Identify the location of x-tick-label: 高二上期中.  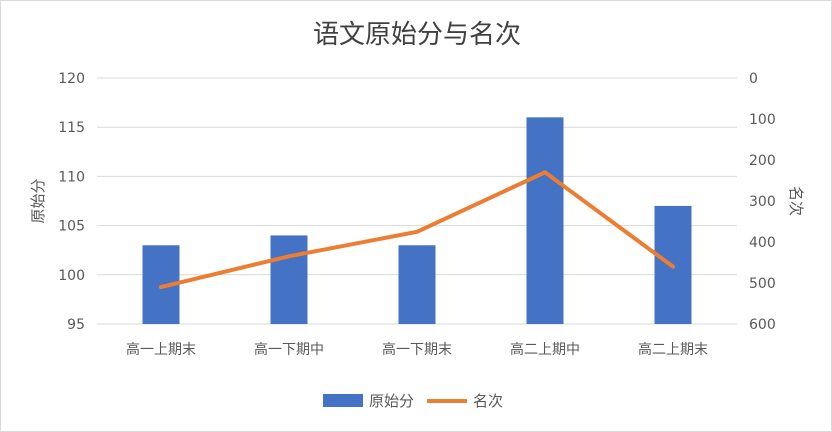
(545, 349).